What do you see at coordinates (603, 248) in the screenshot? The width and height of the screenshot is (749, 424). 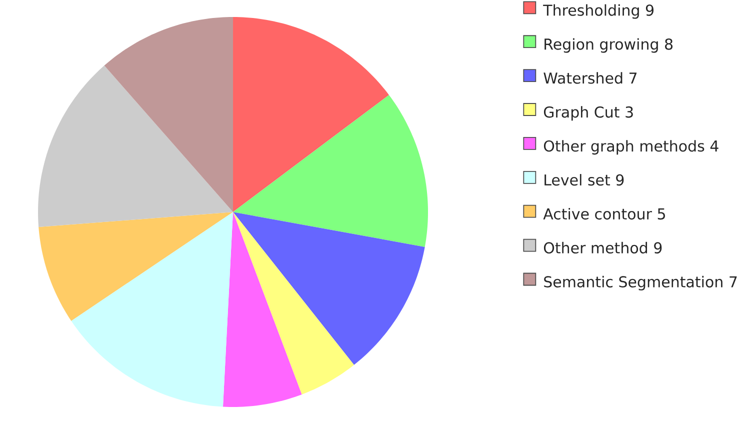 I see `legend-label: Other method 9` at bounding box center [603, 248].